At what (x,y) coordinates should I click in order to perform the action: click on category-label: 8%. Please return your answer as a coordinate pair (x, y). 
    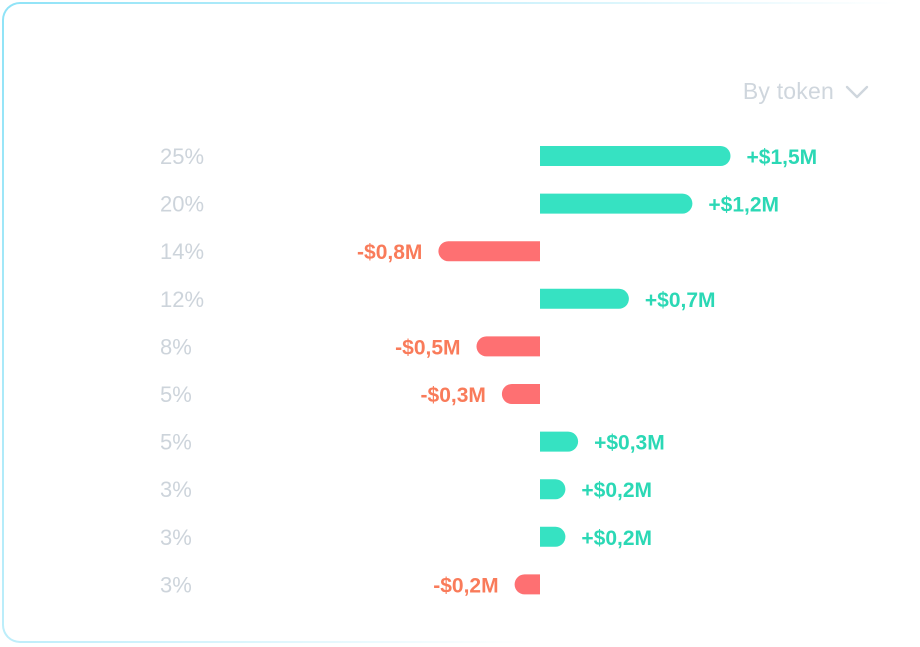
    Looking at the image, I should click on (176, 346).